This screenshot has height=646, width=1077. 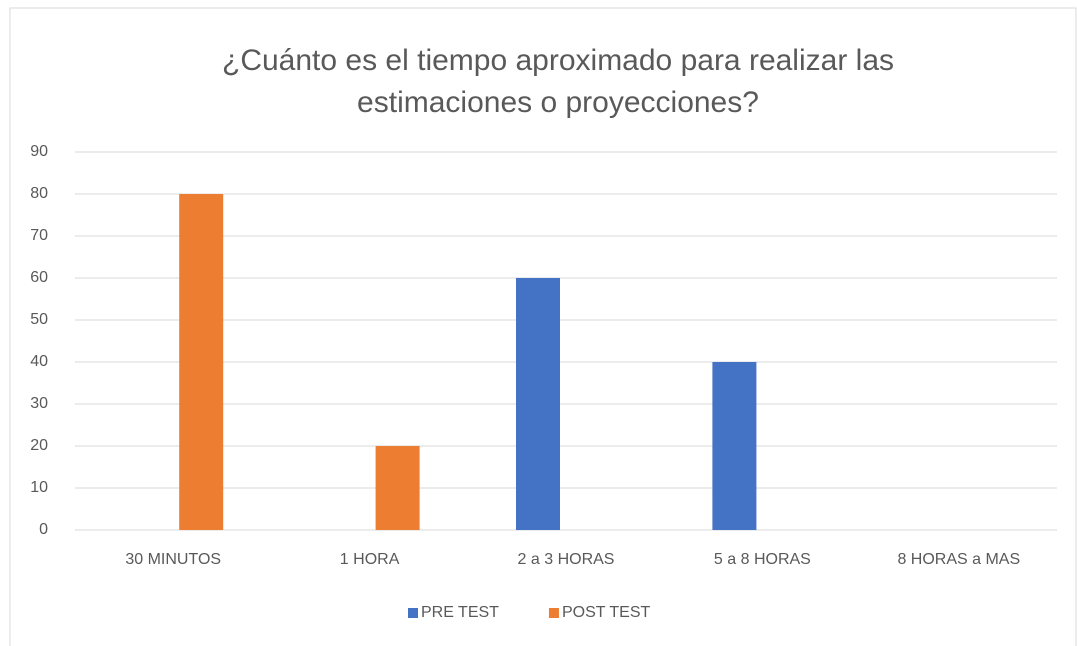 I want to click on y-tick-label: 20, so click(x=39, y=445).